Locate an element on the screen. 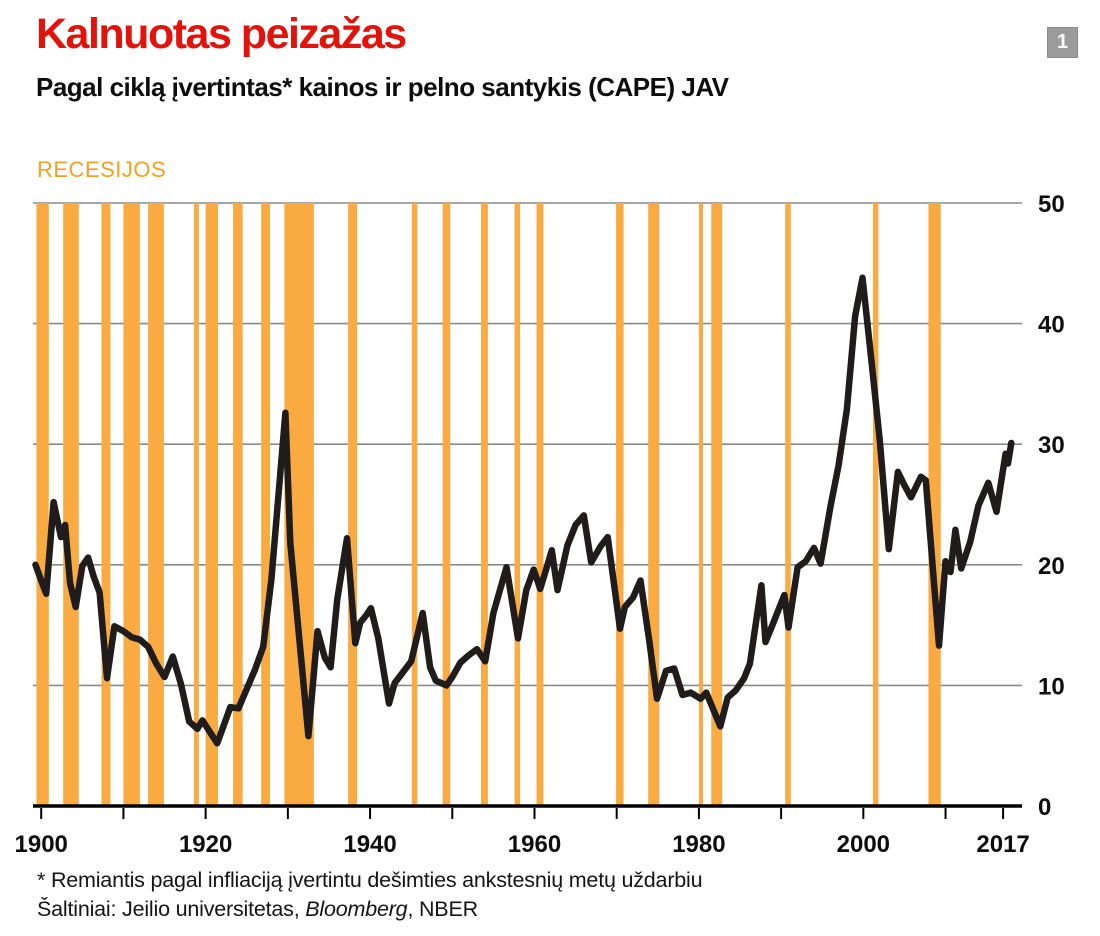  sources-italic: Bloomberg is located at coordinates (356, 909).